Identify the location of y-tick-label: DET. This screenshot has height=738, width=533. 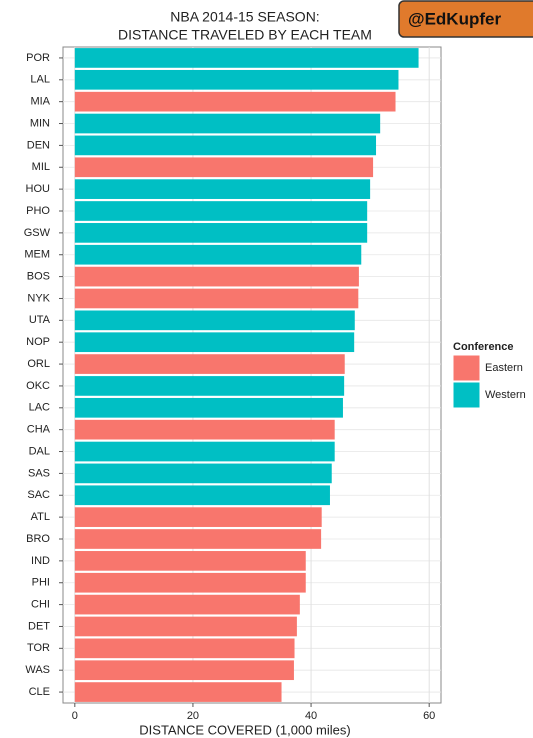
(39, 626).